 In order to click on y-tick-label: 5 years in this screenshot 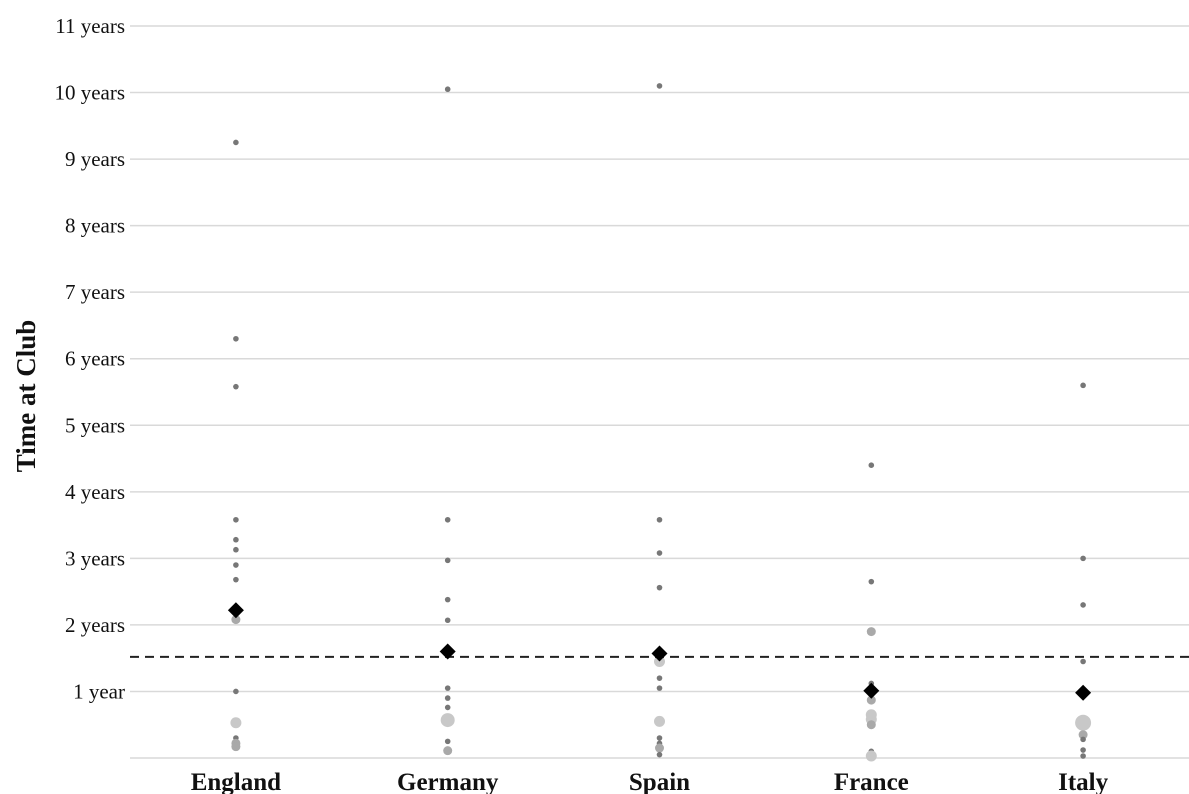, I will do `click(95, 425)`.